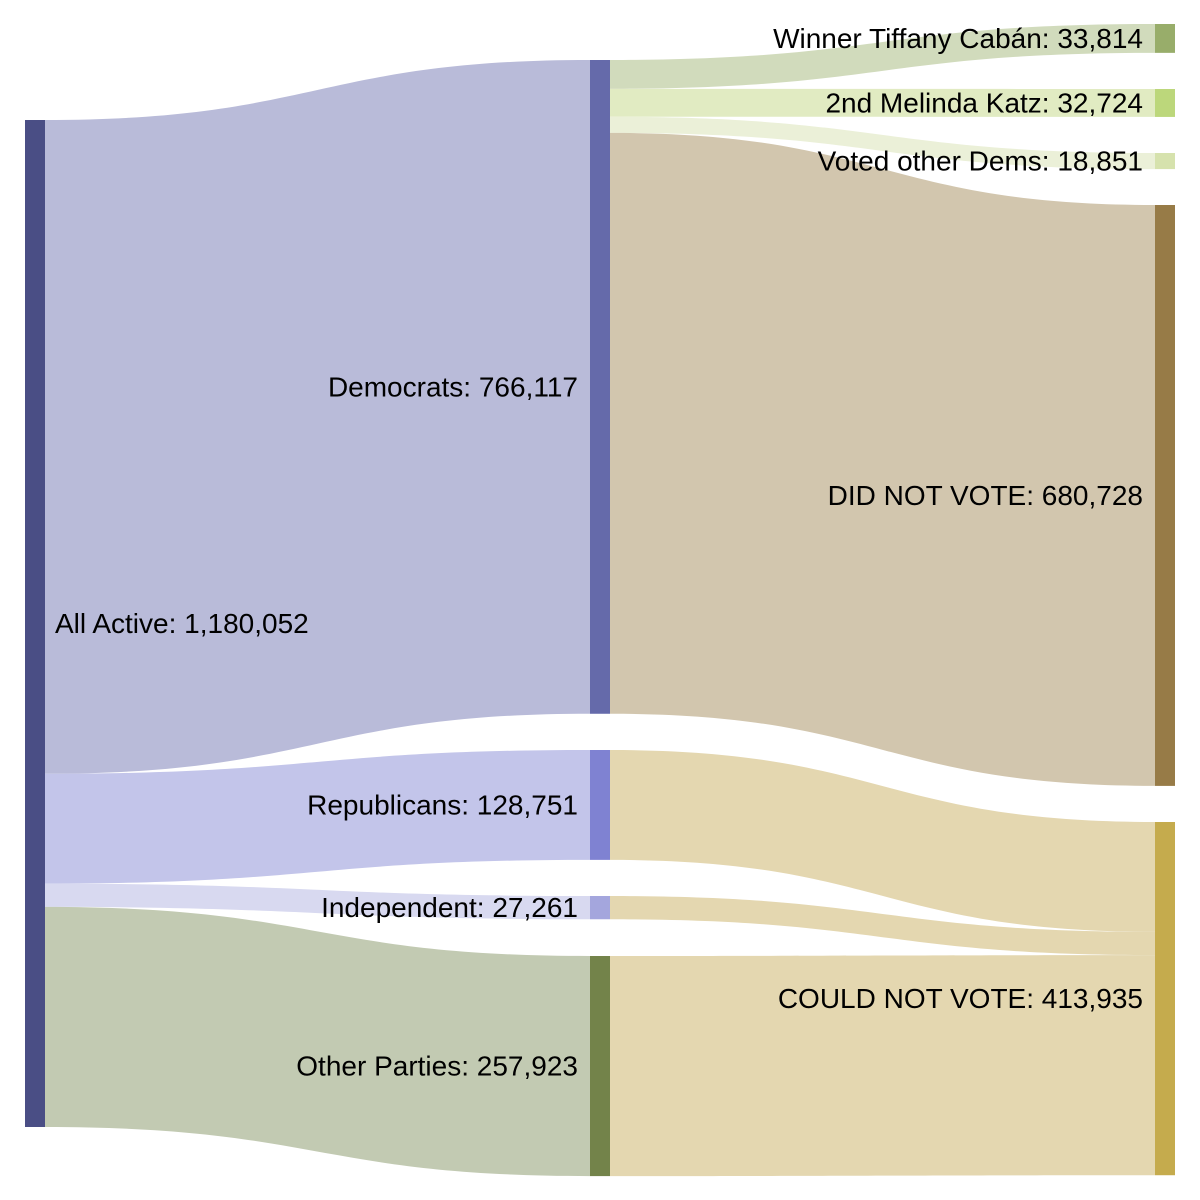 The image size is (1200, 1200). I want to click on node-label-katz: 2nd Melinda Katz: 32,724, so click(984, 102).